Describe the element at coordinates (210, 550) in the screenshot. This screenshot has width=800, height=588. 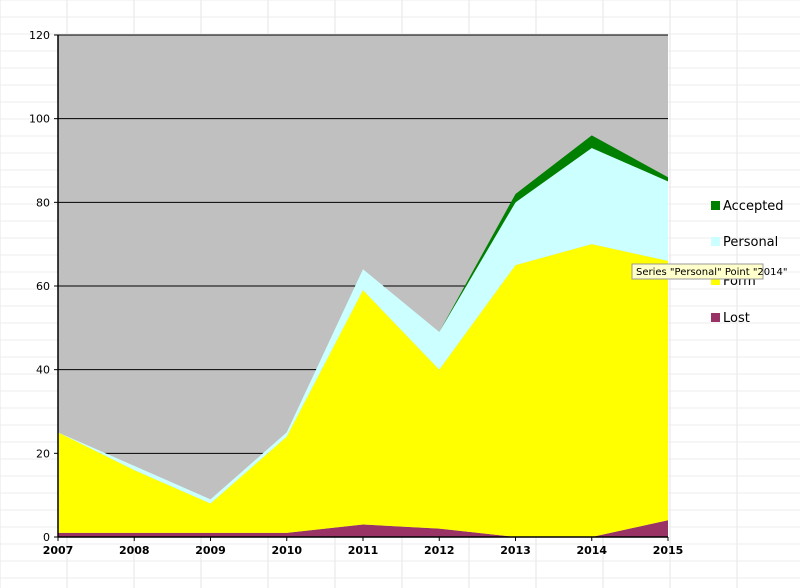
I see `x-tick-label: 2009` at that location.